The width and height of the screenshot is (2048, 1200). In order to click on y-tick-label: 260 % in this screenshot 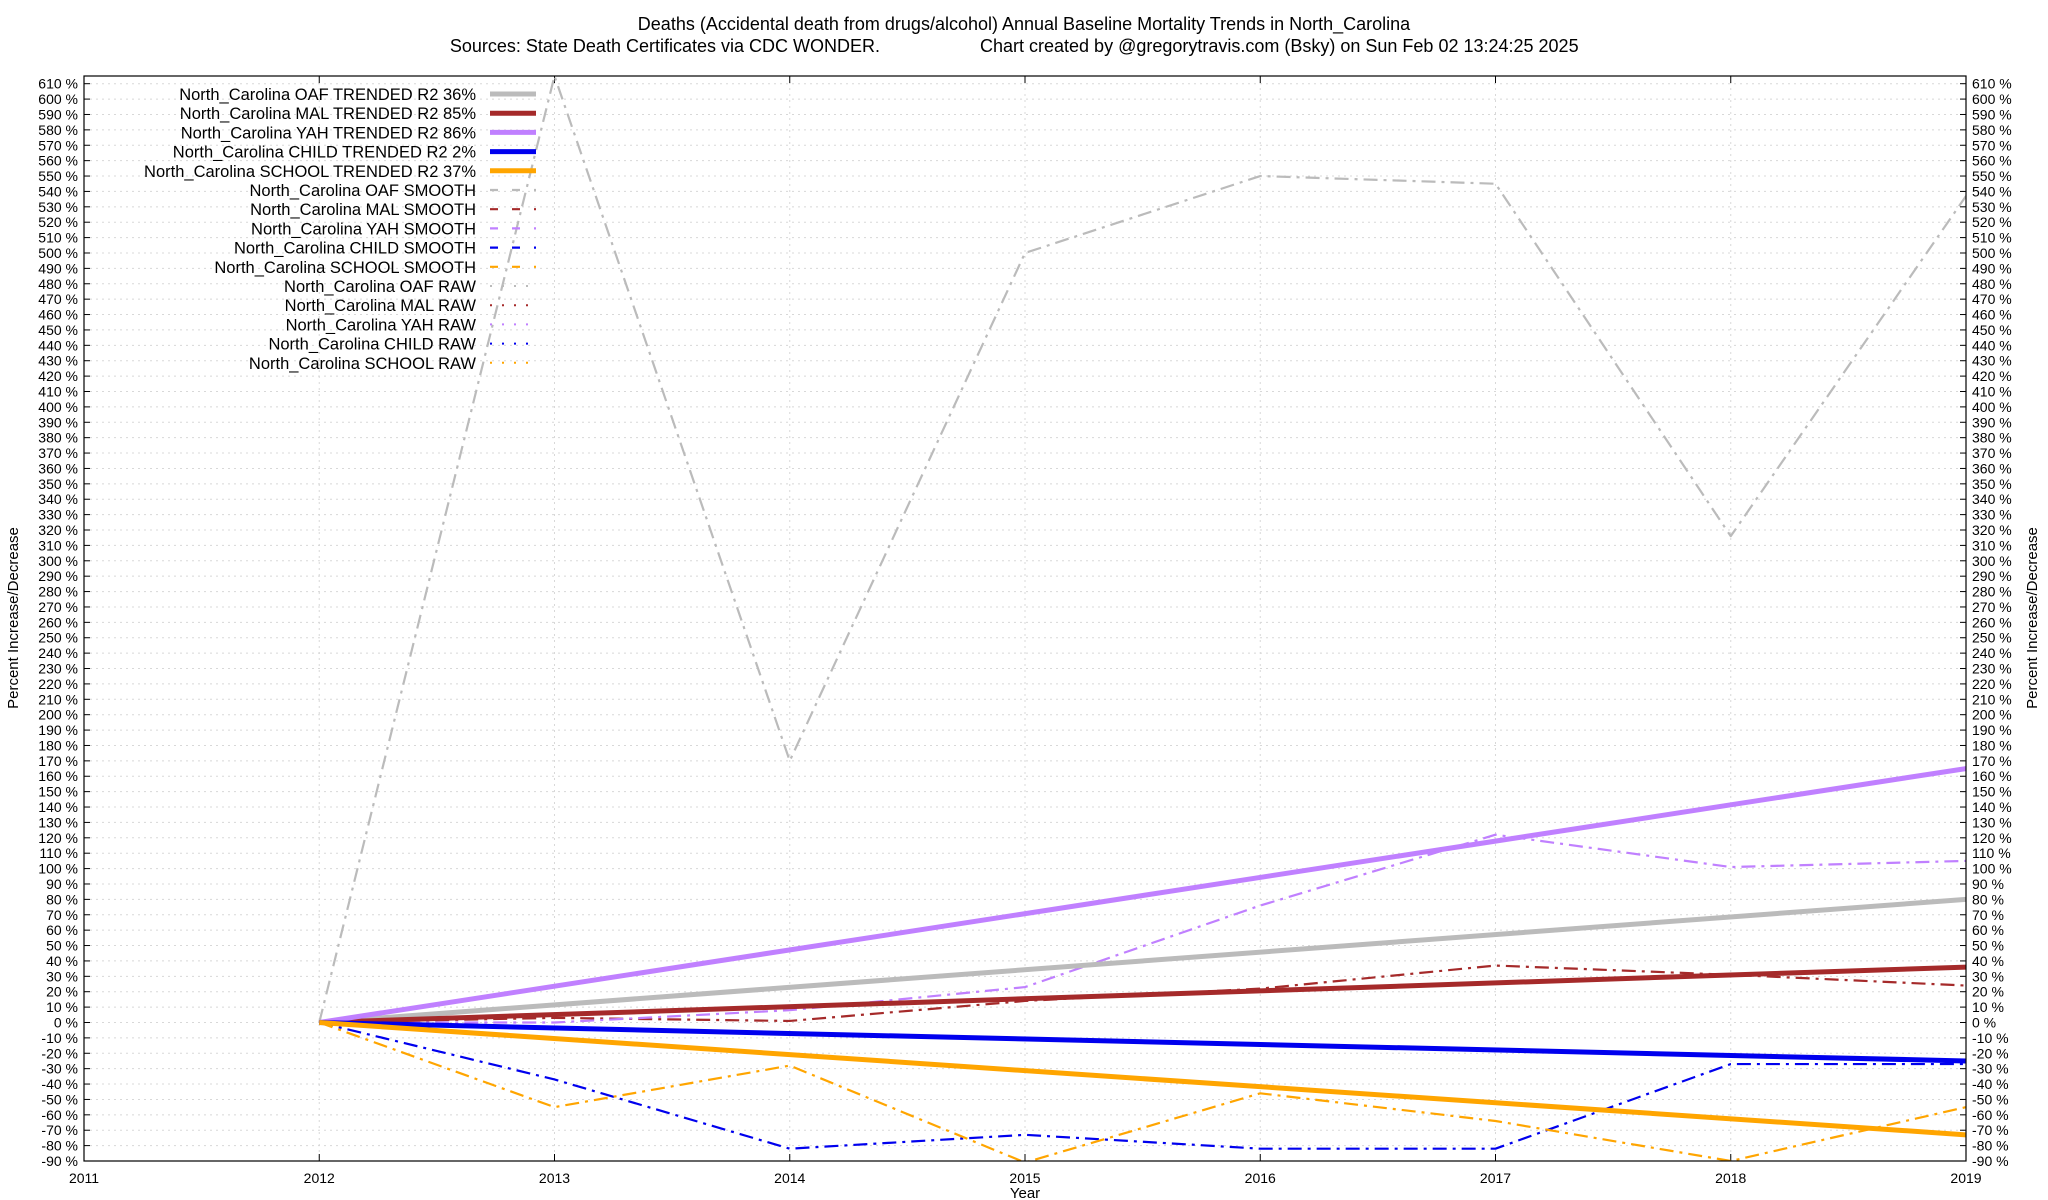, I will do `click(58, 622)`.